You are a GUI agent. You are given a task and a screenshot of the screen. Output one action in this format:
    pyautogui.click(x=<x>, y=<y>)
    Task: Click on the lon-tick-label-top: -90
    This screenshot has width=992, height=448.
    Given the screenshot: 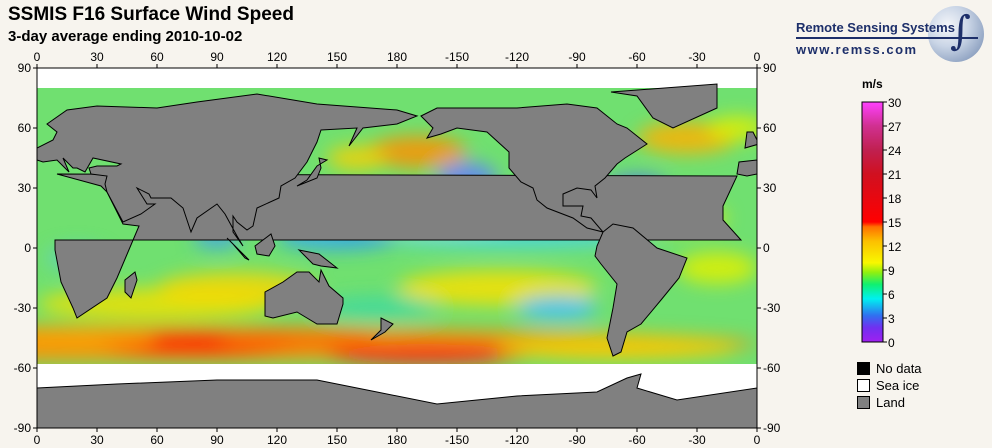 What is the action you would take?
    pyautogui.click(x=577, y=57)
    